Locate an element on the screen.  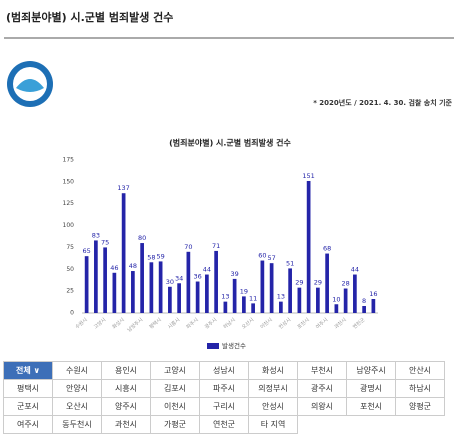
x-tick-label: 과천시 is located at coordinates (340, 323).